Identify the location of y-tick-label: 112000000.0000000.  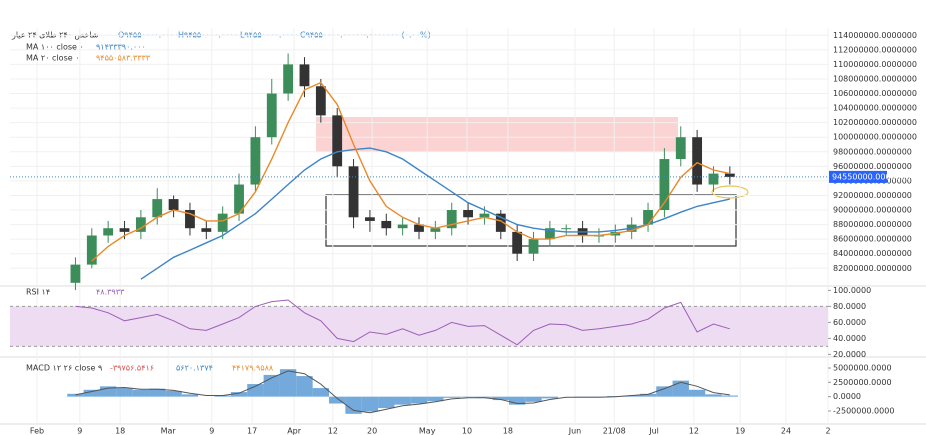
(875, 49).